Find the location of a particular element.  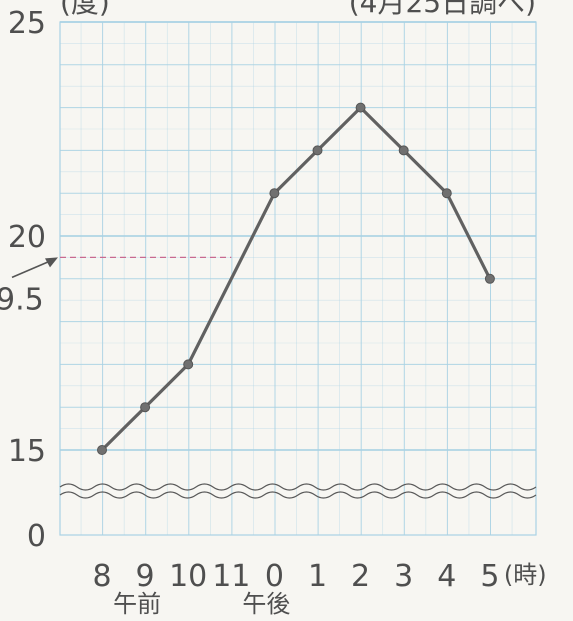

x-tick-label: 0 is located at coordinates (274, 576).